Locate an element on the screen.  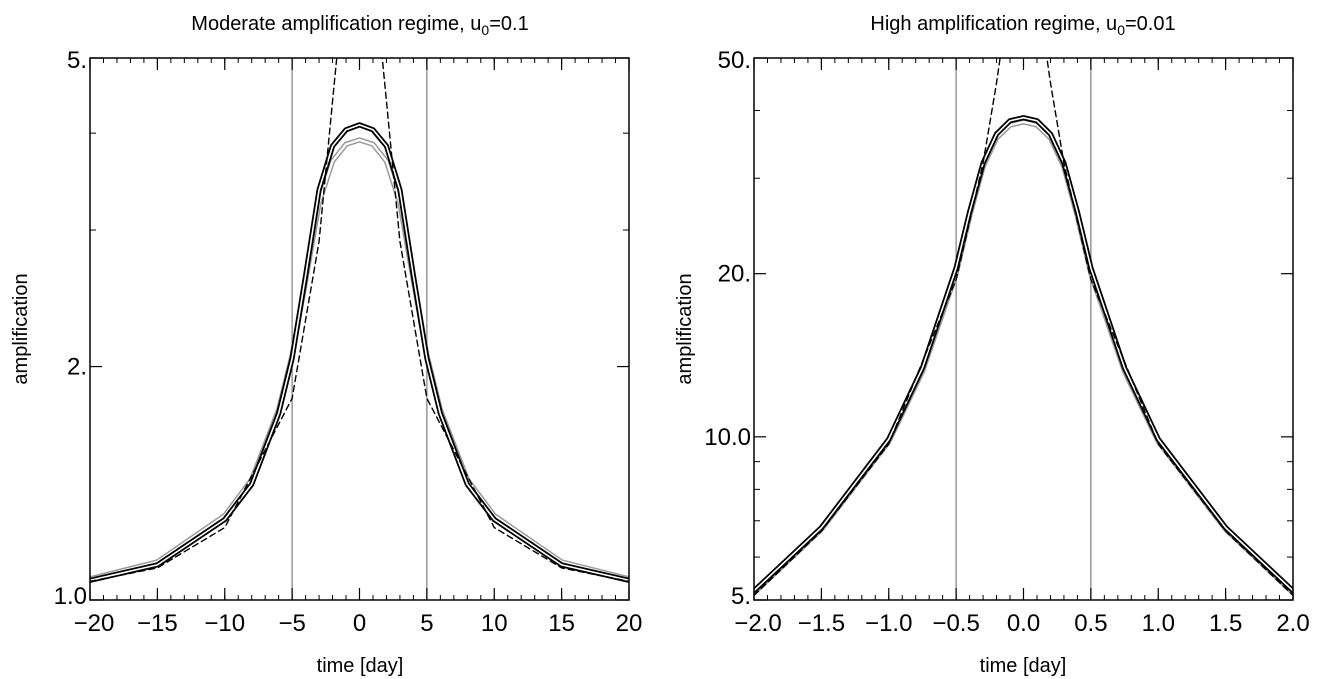
y-tick-label: 1.0 is located at coordinates (70, 596).